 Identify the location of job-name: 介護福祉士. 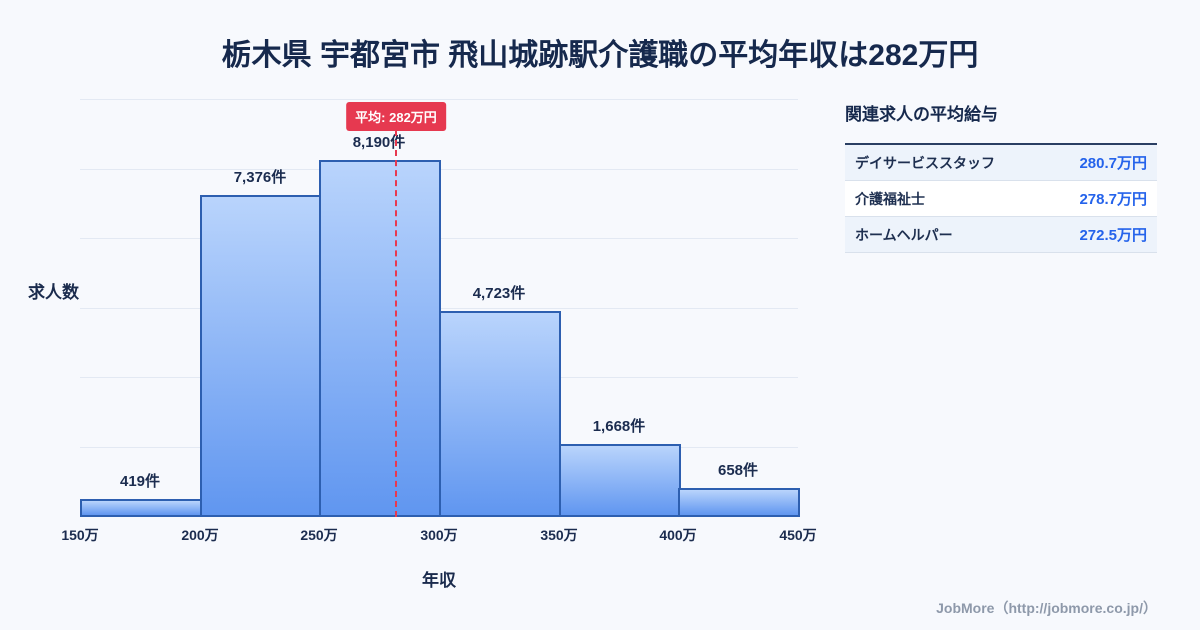
(890, 198).